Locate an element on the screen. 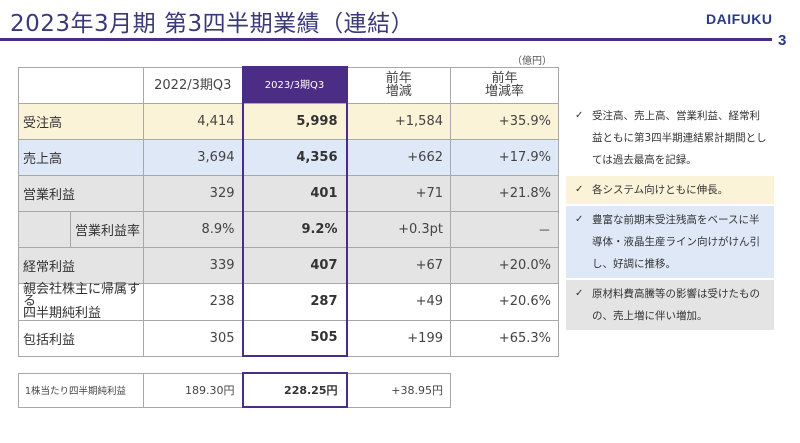 This screenshot has height=443, width=800. table-row-orders: 受注高 4,414 5,998 +1,584 +35.9% is located at coordinates (288, 121).